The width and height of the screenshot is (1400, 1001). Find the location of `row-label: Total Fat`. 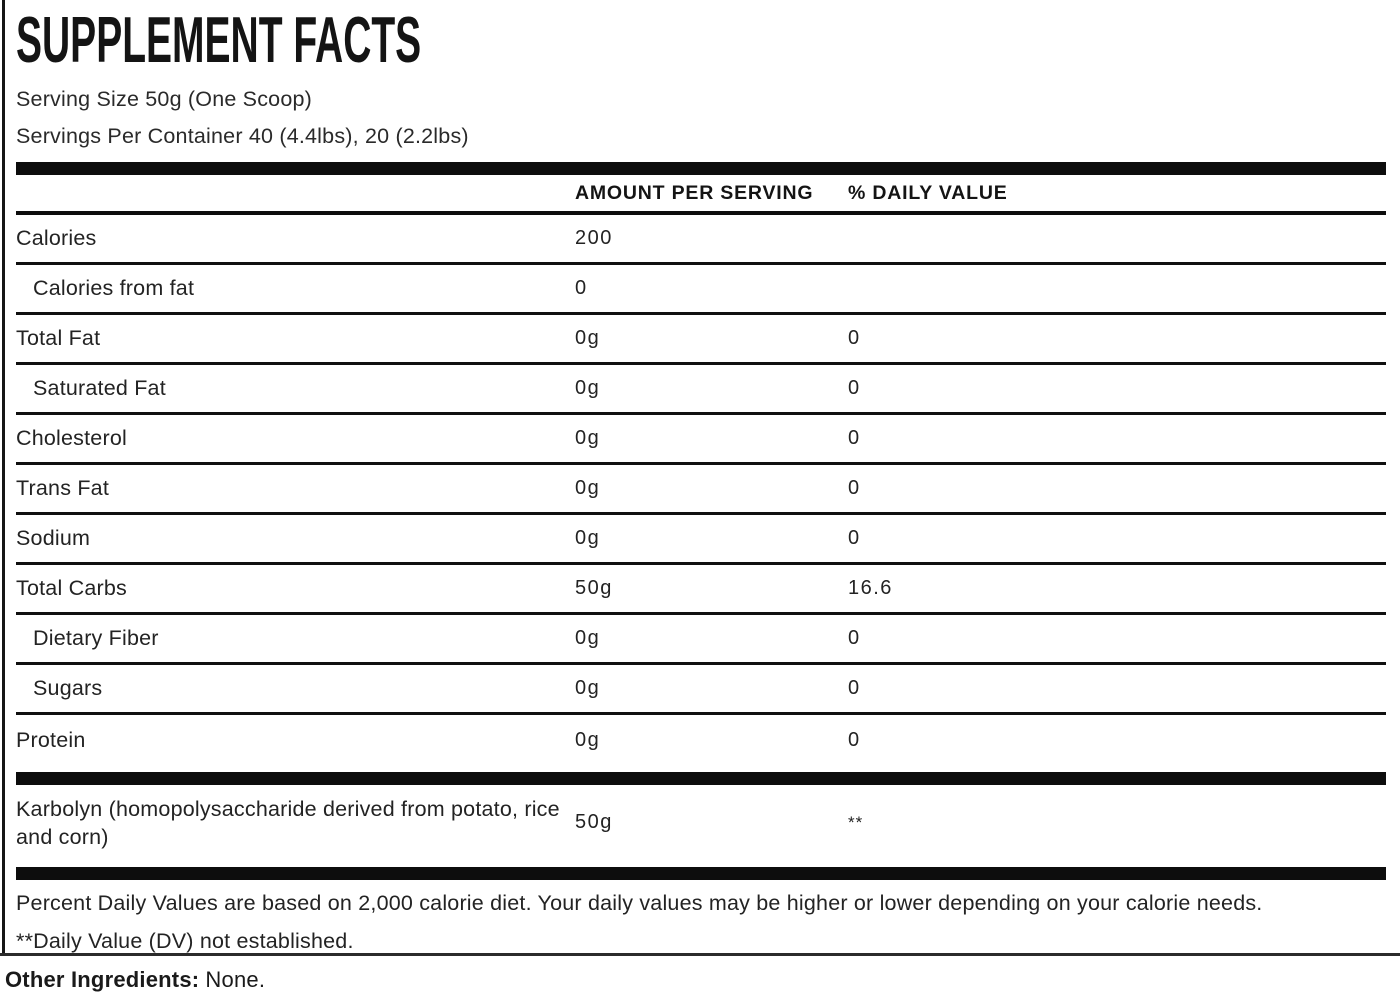

row-label: Total Fat is located at coordinates (58, 338).